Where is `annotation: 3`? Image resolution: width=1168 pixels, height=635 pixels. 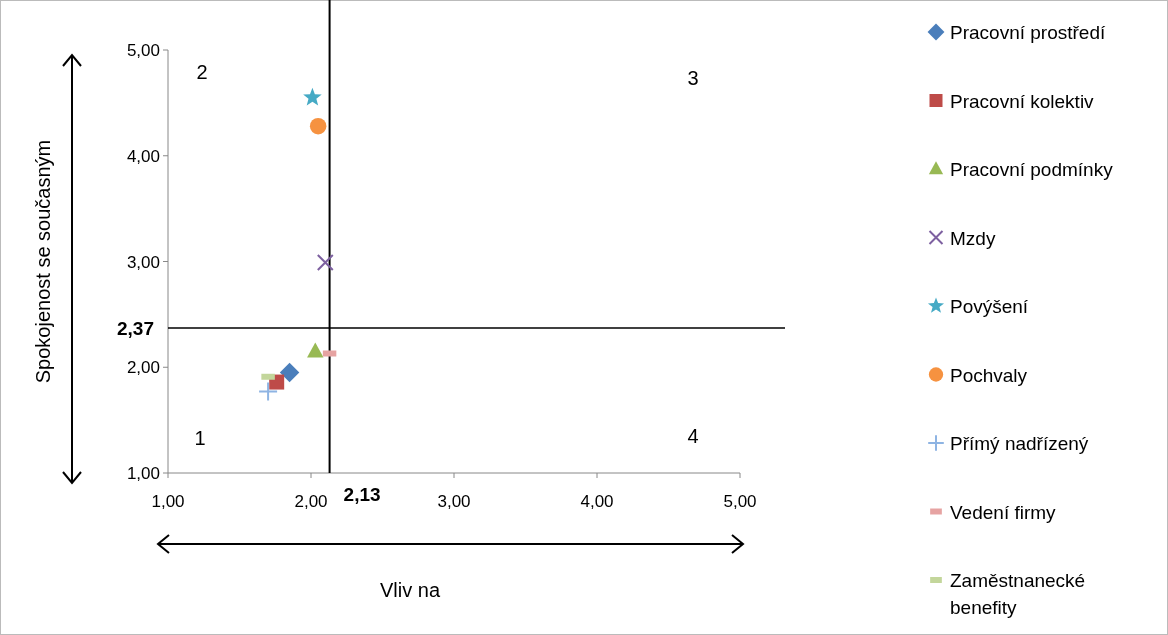
annotation: 3 is located at coordinates (693, 78).